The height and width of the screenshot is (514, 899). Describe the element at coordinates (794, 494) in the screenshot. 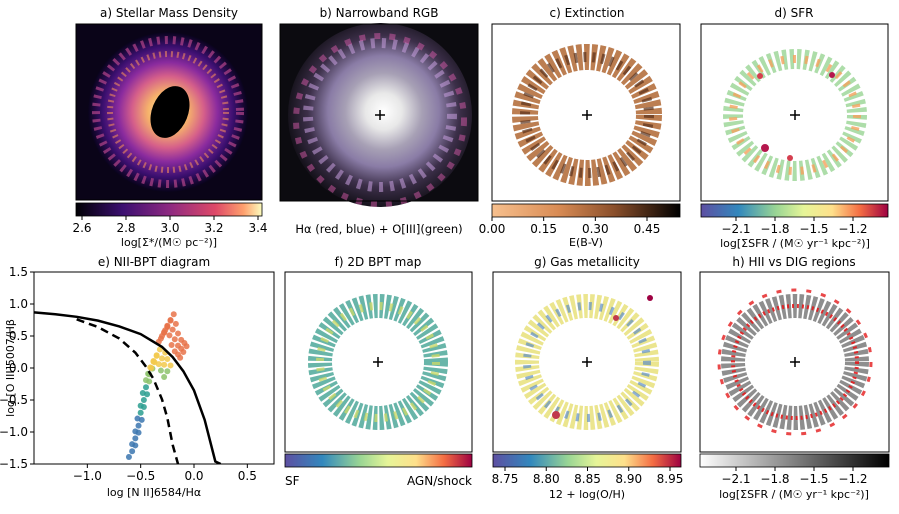

I see `colorbar-h-label: log[ΣSFR / (M☉ yr⁻¹ kpc⁻²)]` at that location.